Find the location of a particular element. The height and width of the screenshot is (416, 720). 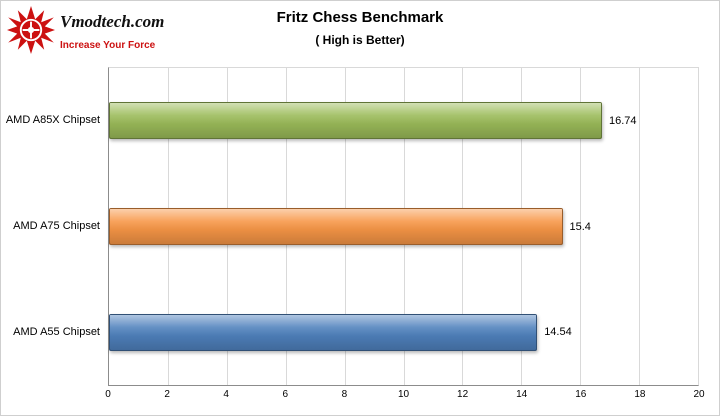

bar-amd-a75-chipset is located at coordinates (336, 226).